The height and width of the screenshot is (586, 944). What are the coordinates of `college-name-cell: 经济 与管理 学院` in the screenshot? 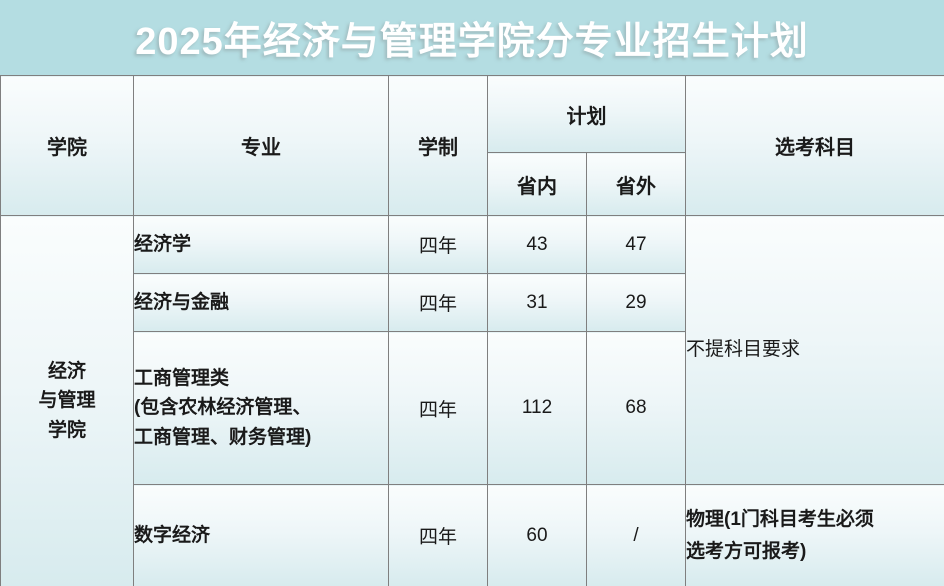 It's located at (67, 400).